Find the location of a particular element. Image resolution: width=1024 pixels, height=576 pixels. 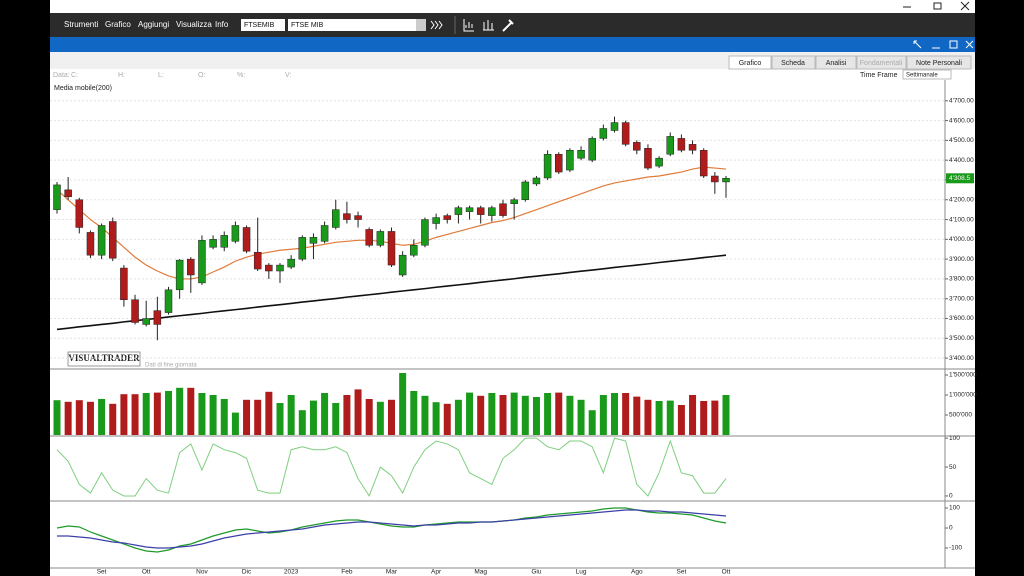

y-tick-label: 500'000 is located at coordinates (960, 415).